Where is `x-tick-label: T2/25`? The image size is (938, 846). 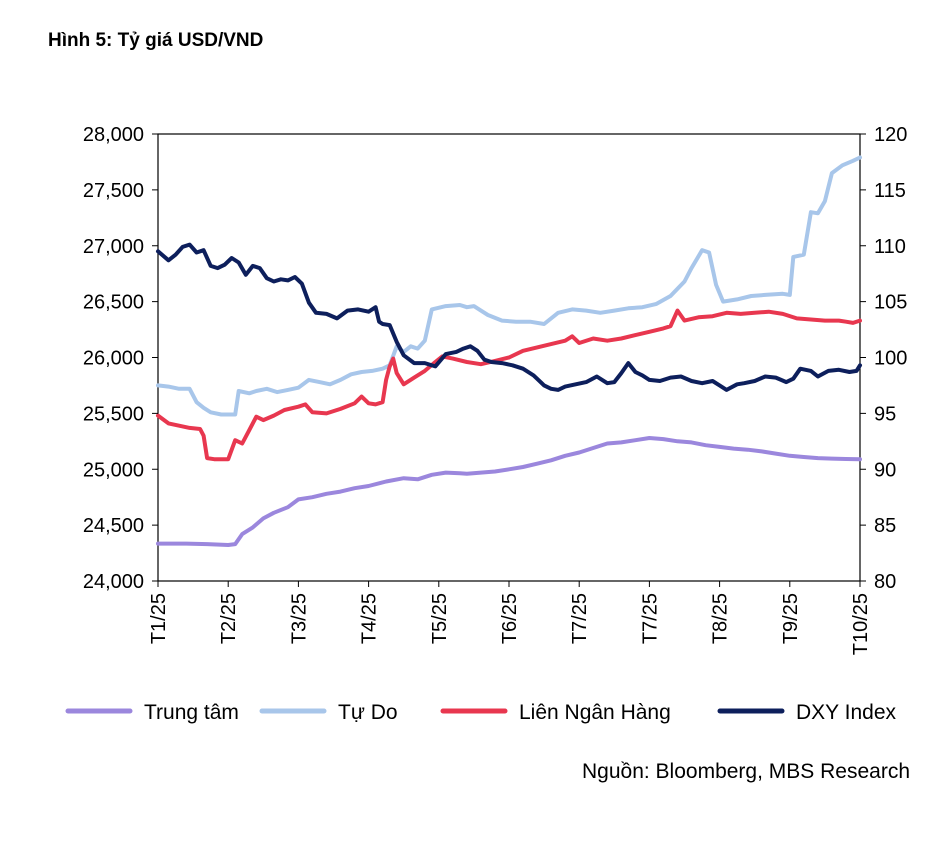
x-tick-label: T2/25 is located at coordinates (229, 618).